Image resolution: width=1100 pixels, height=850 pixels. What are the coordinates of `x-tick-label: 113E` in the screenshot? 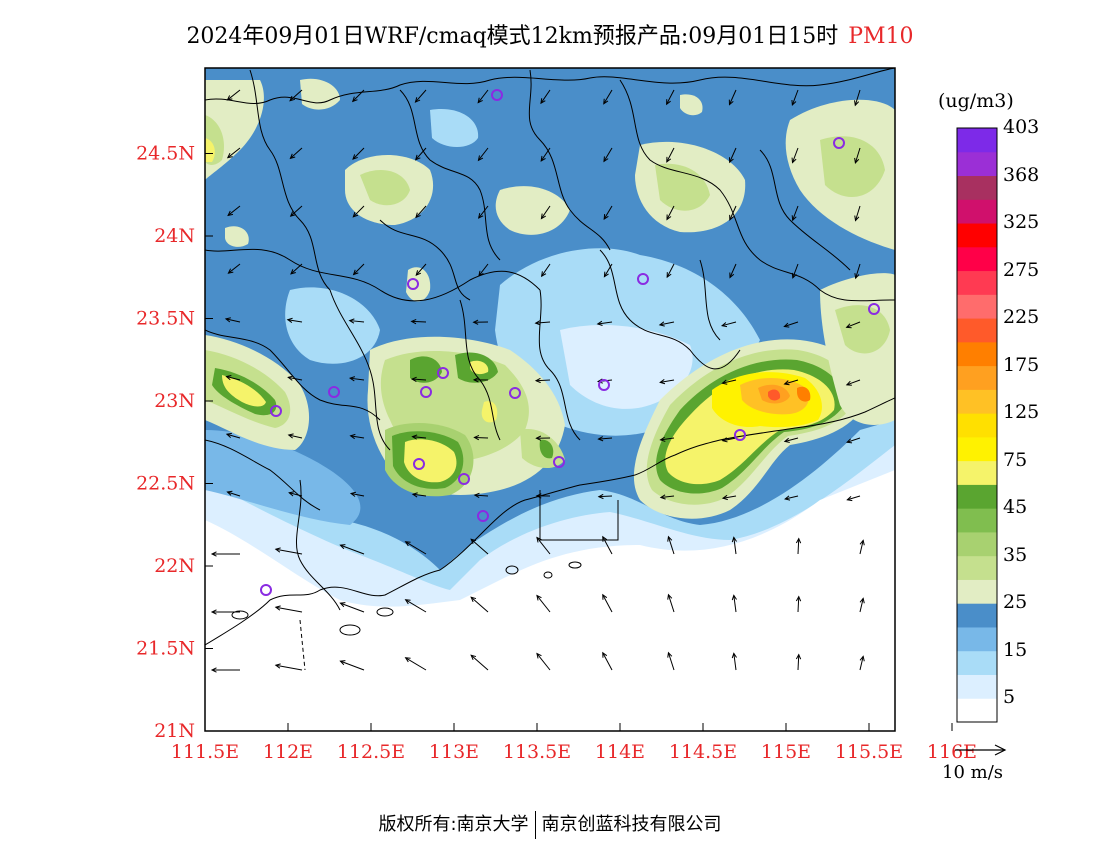 It's located at (454, 752).